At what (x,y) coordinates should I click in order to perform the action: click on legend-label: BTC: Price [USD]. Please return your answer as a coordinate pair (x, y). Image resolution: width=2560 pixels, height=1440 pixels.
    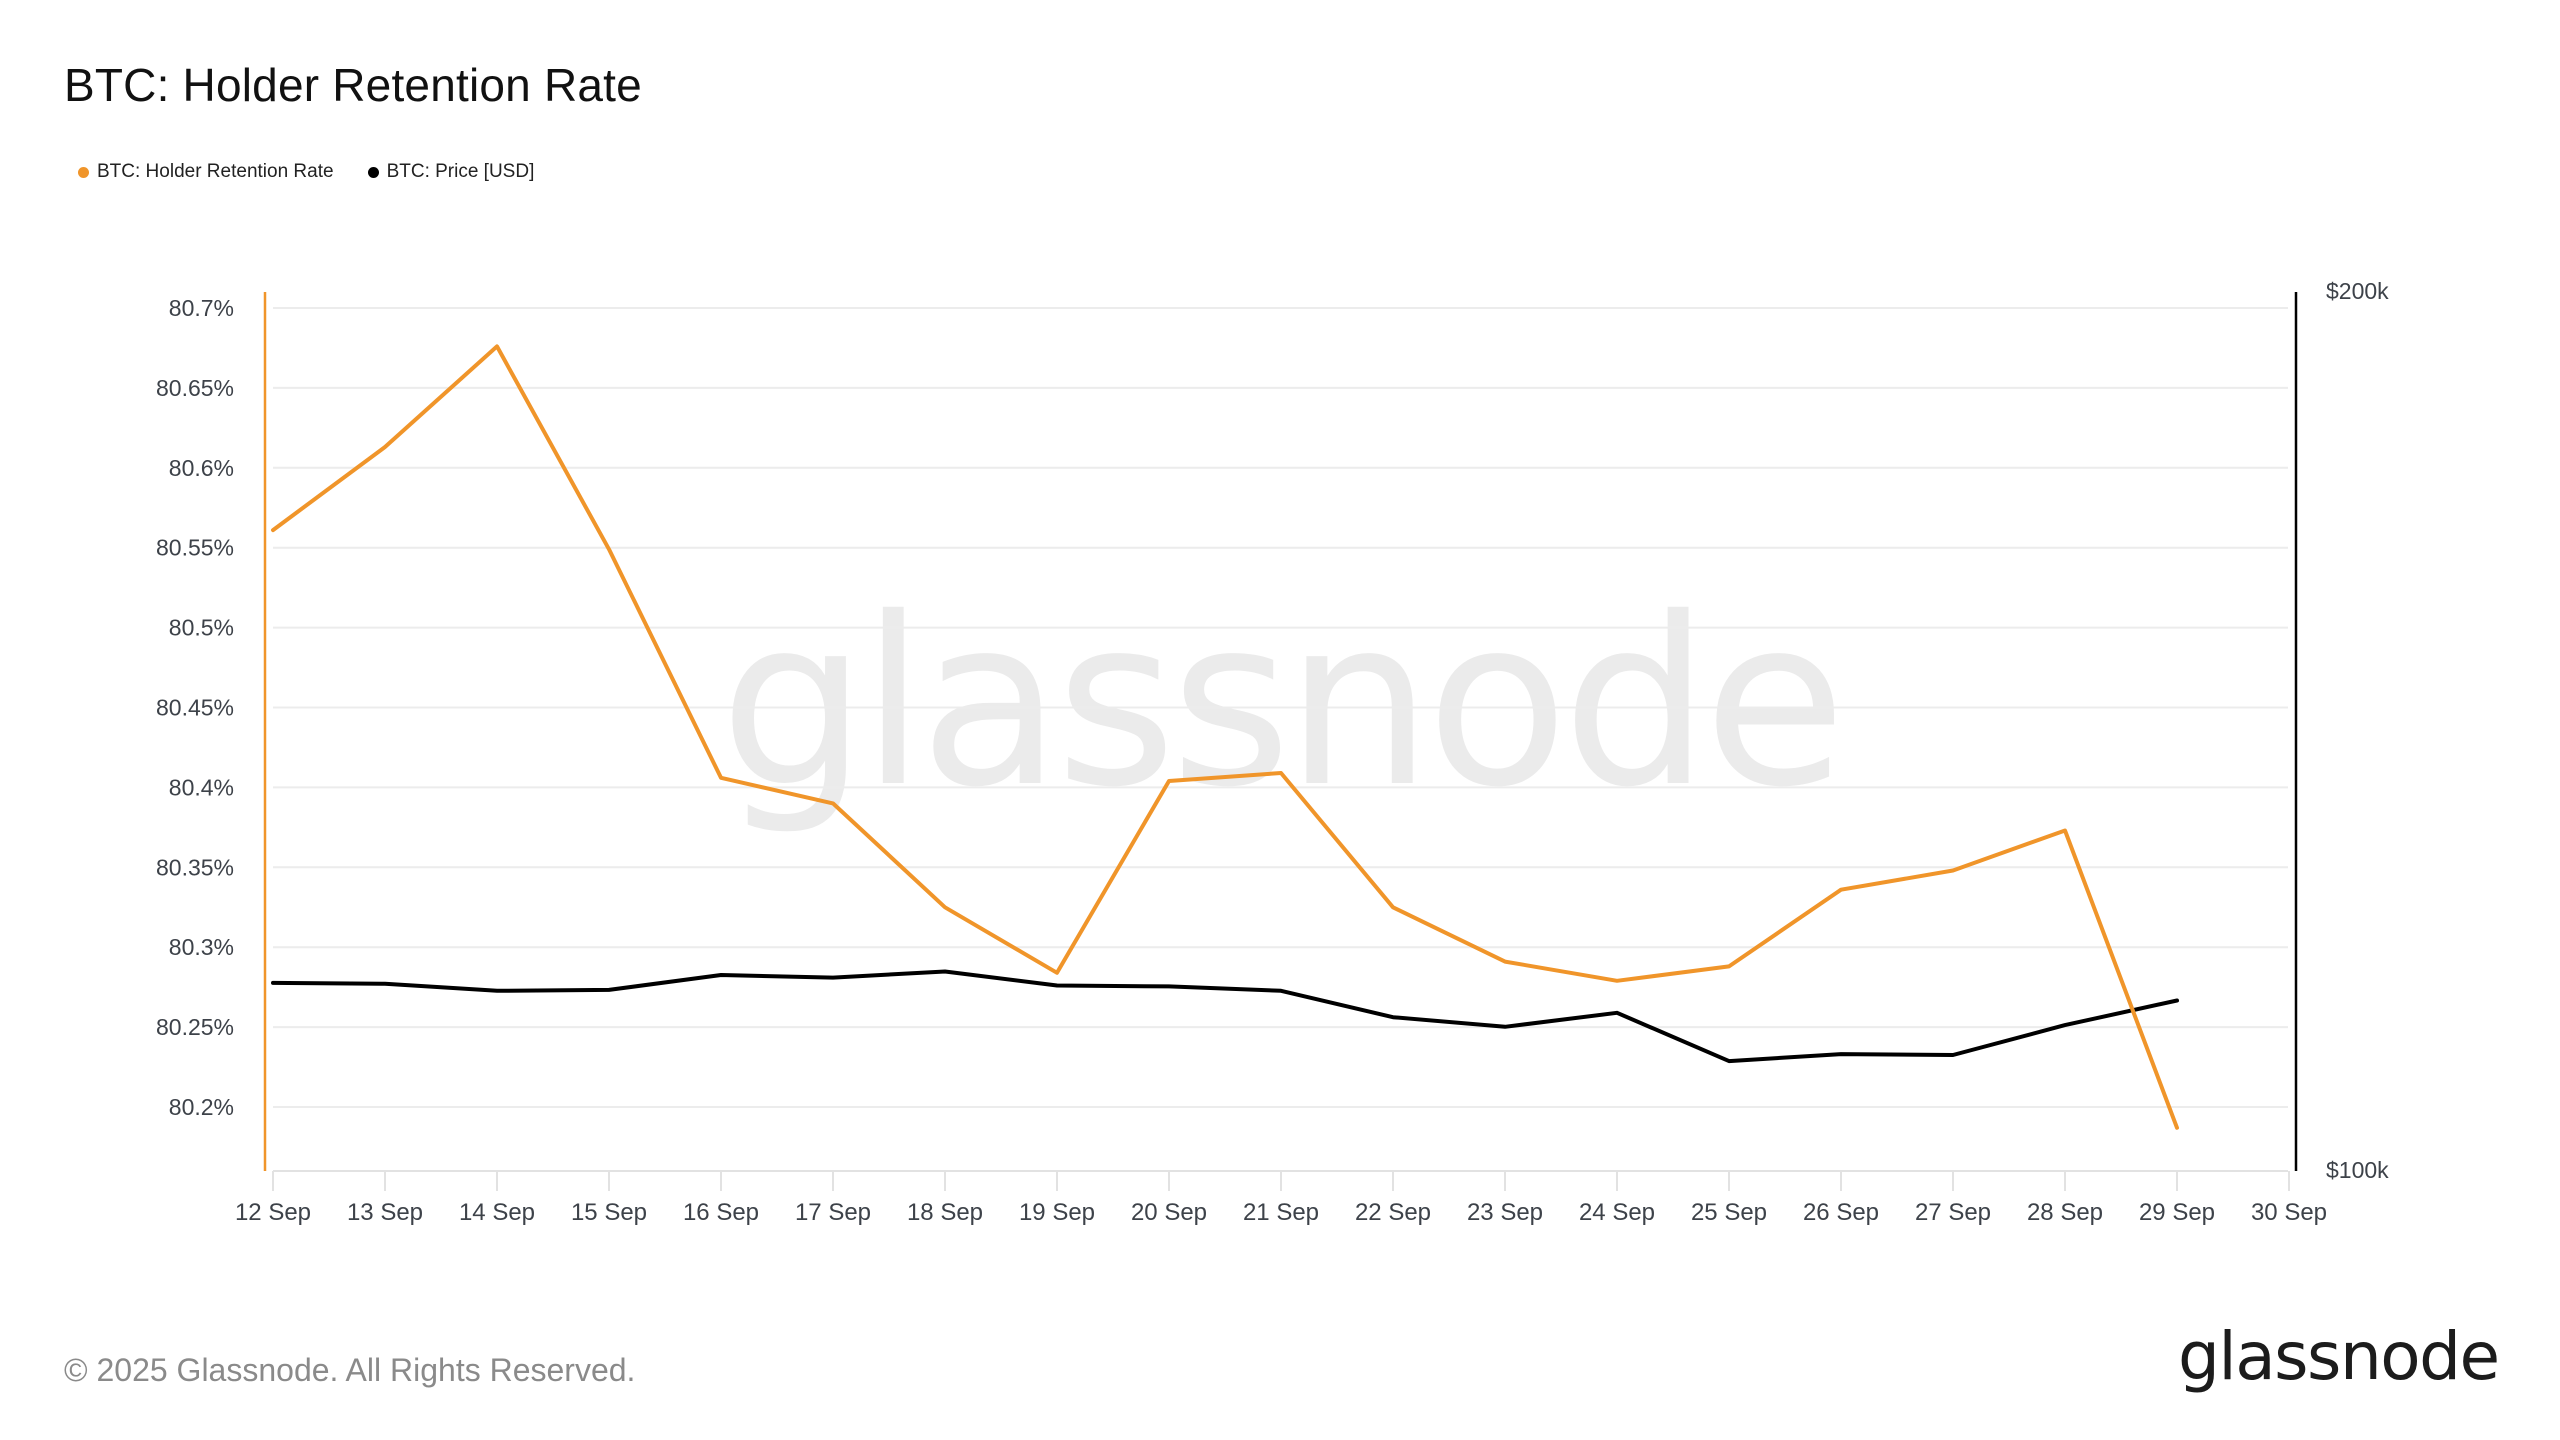
    Looking at the image, I should click on (460, 171).